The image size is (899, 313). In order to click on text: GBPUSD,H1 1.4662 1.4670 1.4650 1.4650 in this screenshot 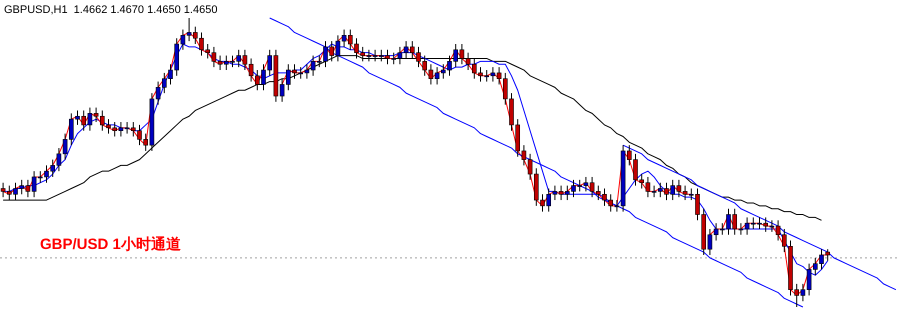, I will do `click(111, 10)`.